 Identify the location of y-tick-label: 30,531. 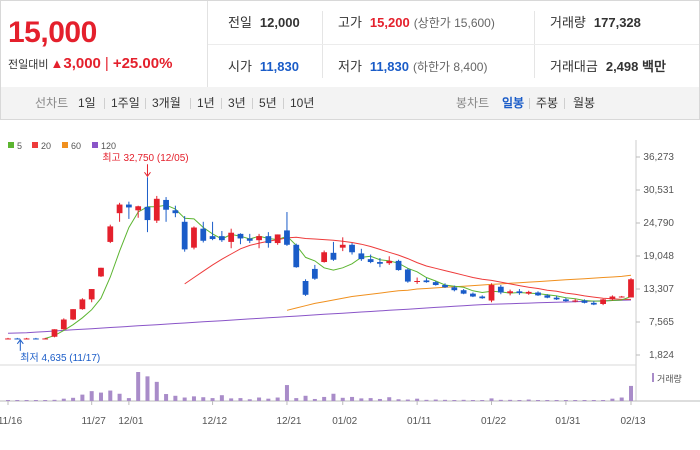
(658, 190).